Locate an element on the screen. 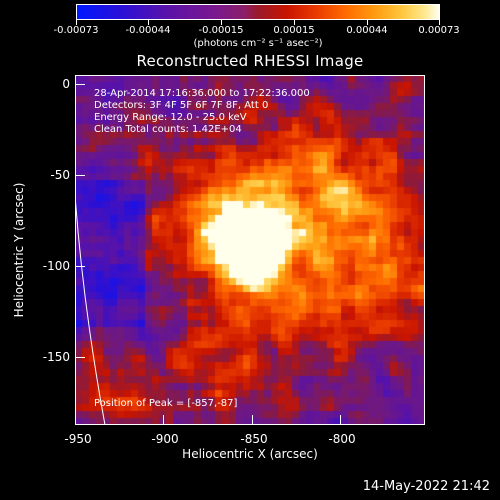 This screenshot has width=500, height=500. colorbar-tick-label: 0.00015 is located at coordinates (294, 30).